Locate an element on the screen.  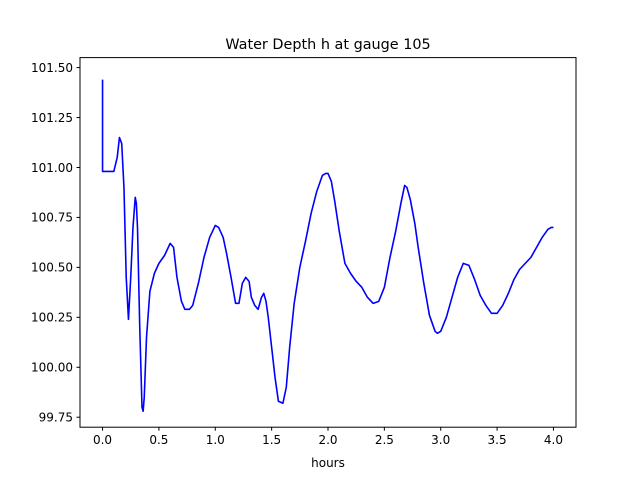
y-tick-label: 100.00 is located at coordinates (52, 368).